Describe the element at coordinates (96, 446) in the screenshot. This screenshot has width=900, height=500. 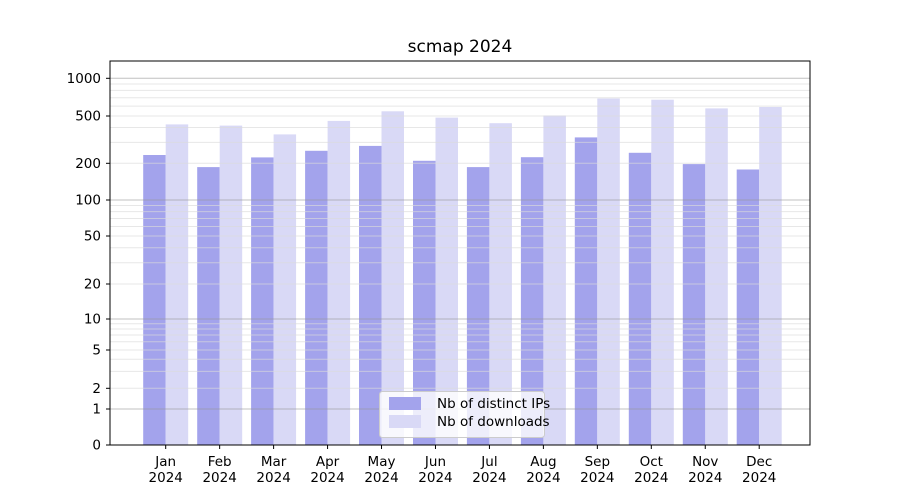
I see `y-tick-label-0: 0` at that location.